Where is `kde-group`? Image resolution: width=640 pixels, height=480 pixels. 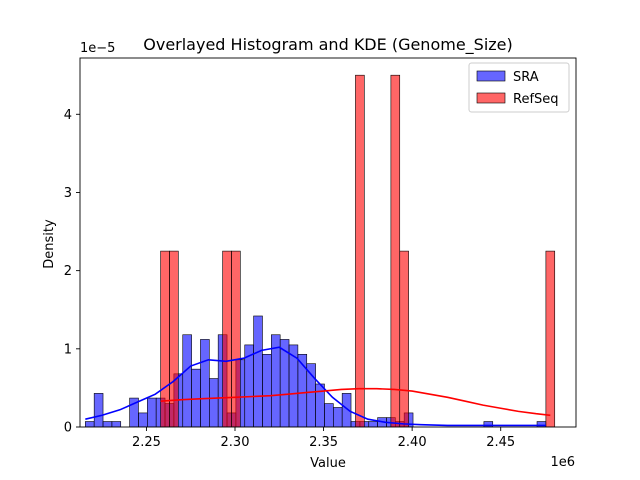 kde-group is located at coordinates (318, 386).